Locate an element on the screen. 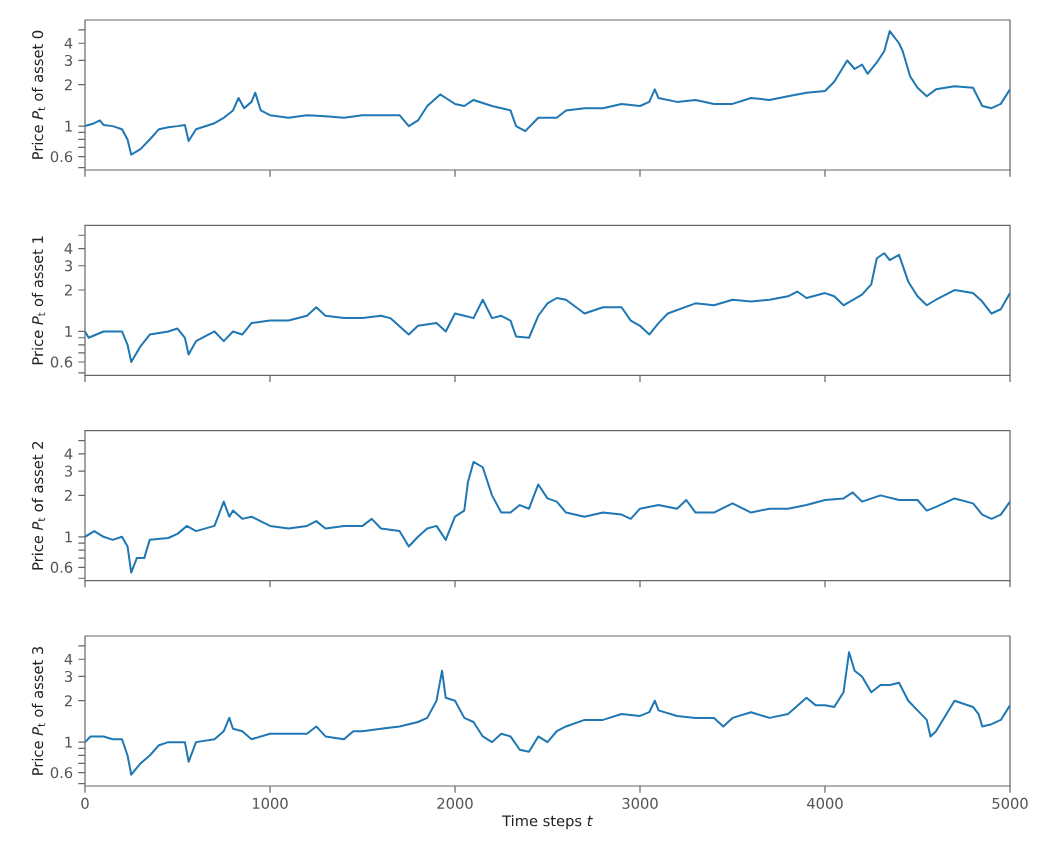 Image resolution: width=1038 pixels, height=849 pixels. y-axis-title: Price P$_{t}$ of asset 0 is located at coordinates (38, 94).